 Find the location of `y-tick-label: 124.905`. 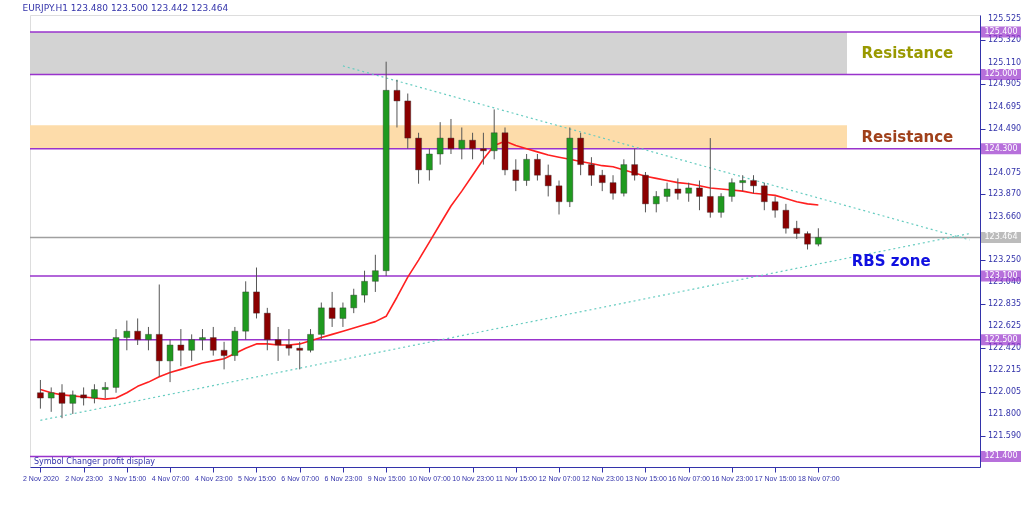

y-tick-label: 124.905 is located at coordinates (1005, 84).